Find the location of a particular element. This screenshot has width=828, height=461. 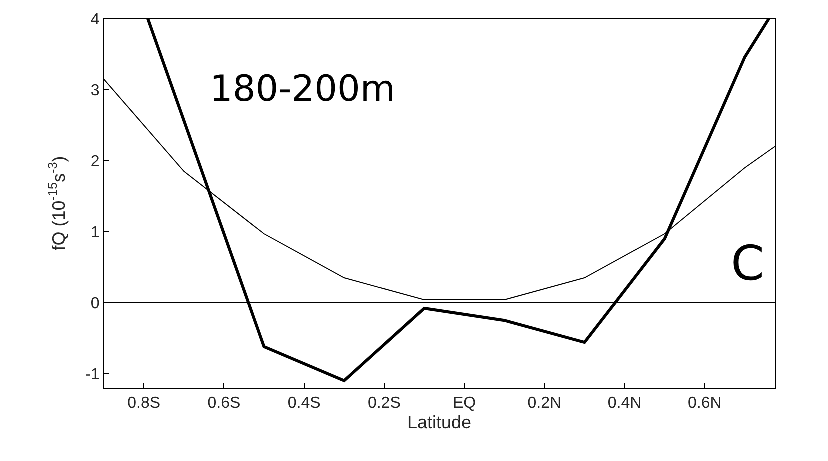

x-tick-label: 0.2N is located at coordinates (545, 403).